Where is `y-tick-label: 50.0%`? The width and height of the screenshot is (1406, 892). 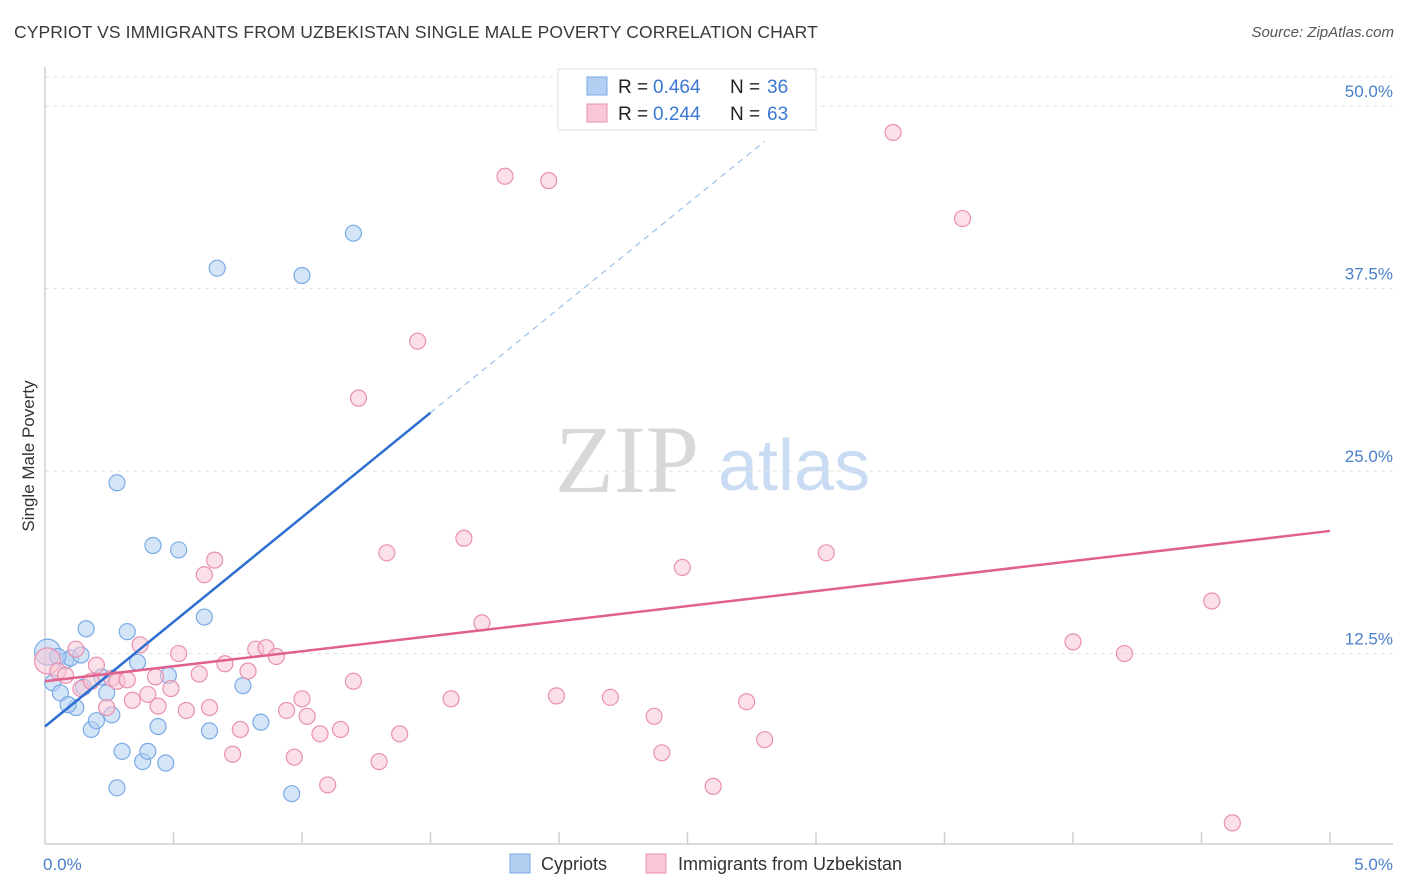 y-tick-label: 50.0% is located at coordinates (1369, 91).